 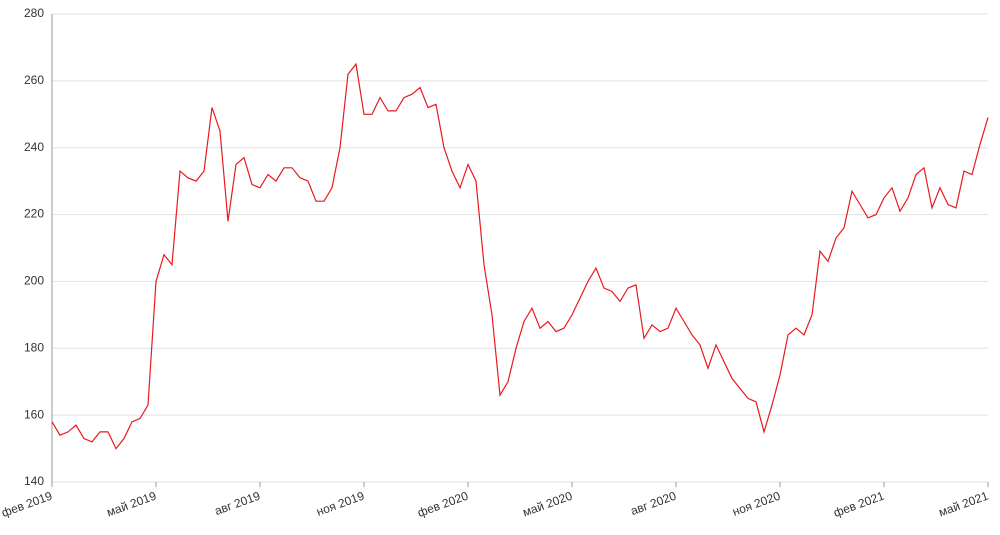 I want to click on x-tick-label: май 2019, so click(x=132, y=504).